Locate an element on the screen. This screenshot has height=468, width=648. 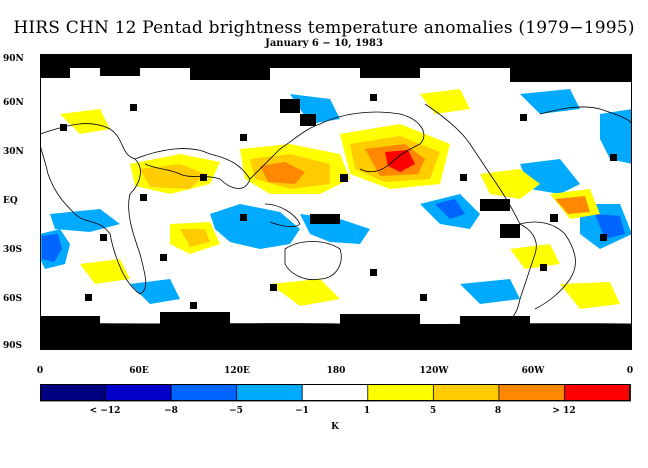
lon-label-120e: 120E is located at coordinates (237, 371).